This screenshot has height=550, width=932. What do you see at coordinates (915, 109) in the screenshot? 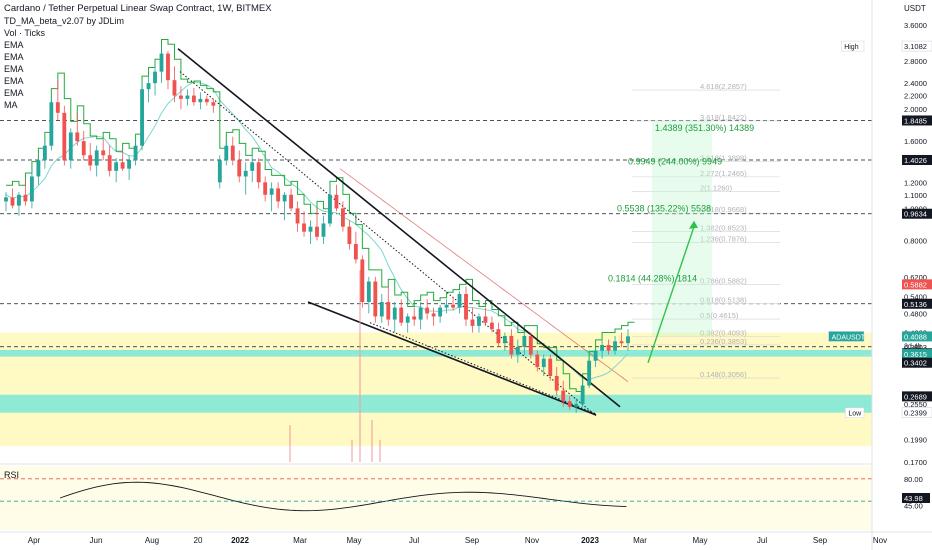
I see `y-tick-5: 2.0000` at bounding box center [915, 109].